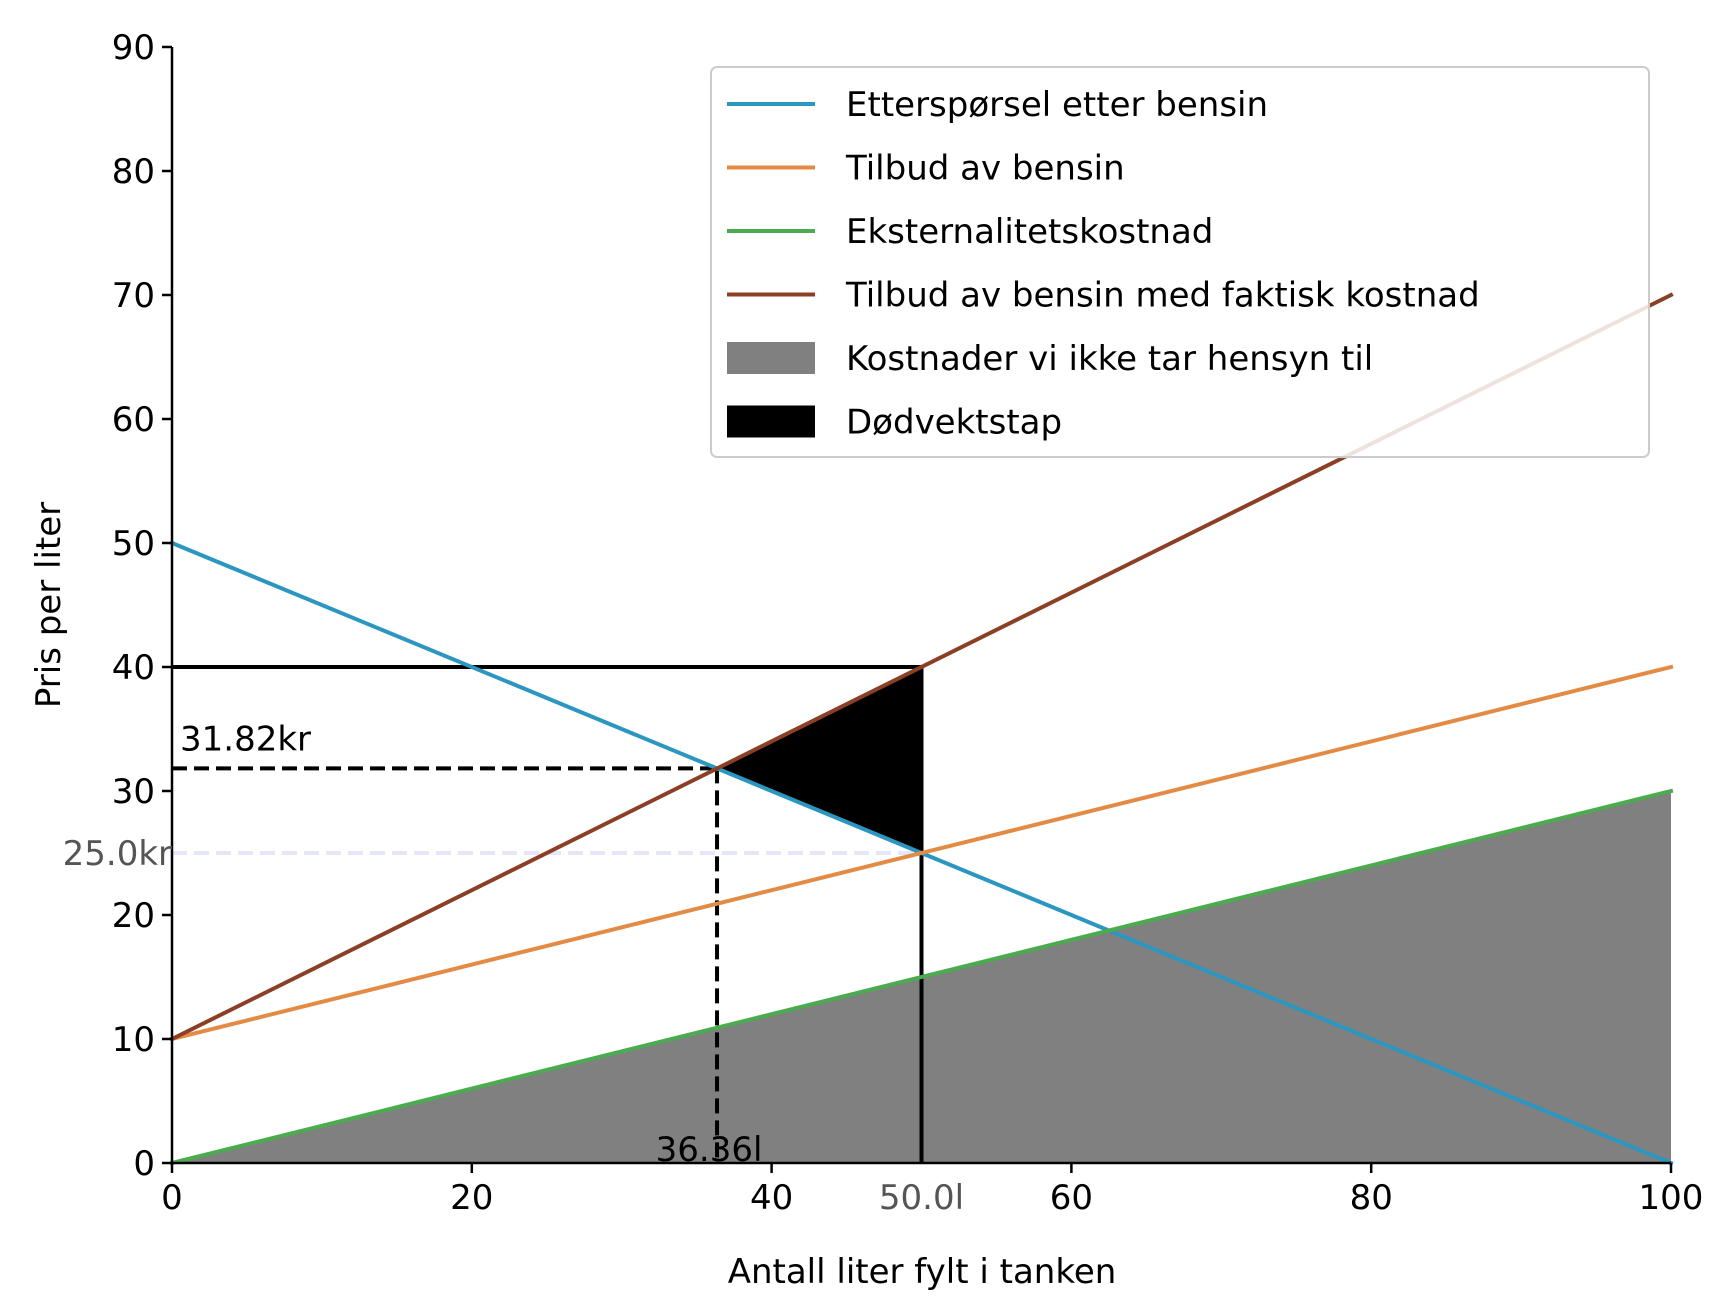  I want to click on x-axis-label: Antall liter fylt i tanken, so click(922, 1272).